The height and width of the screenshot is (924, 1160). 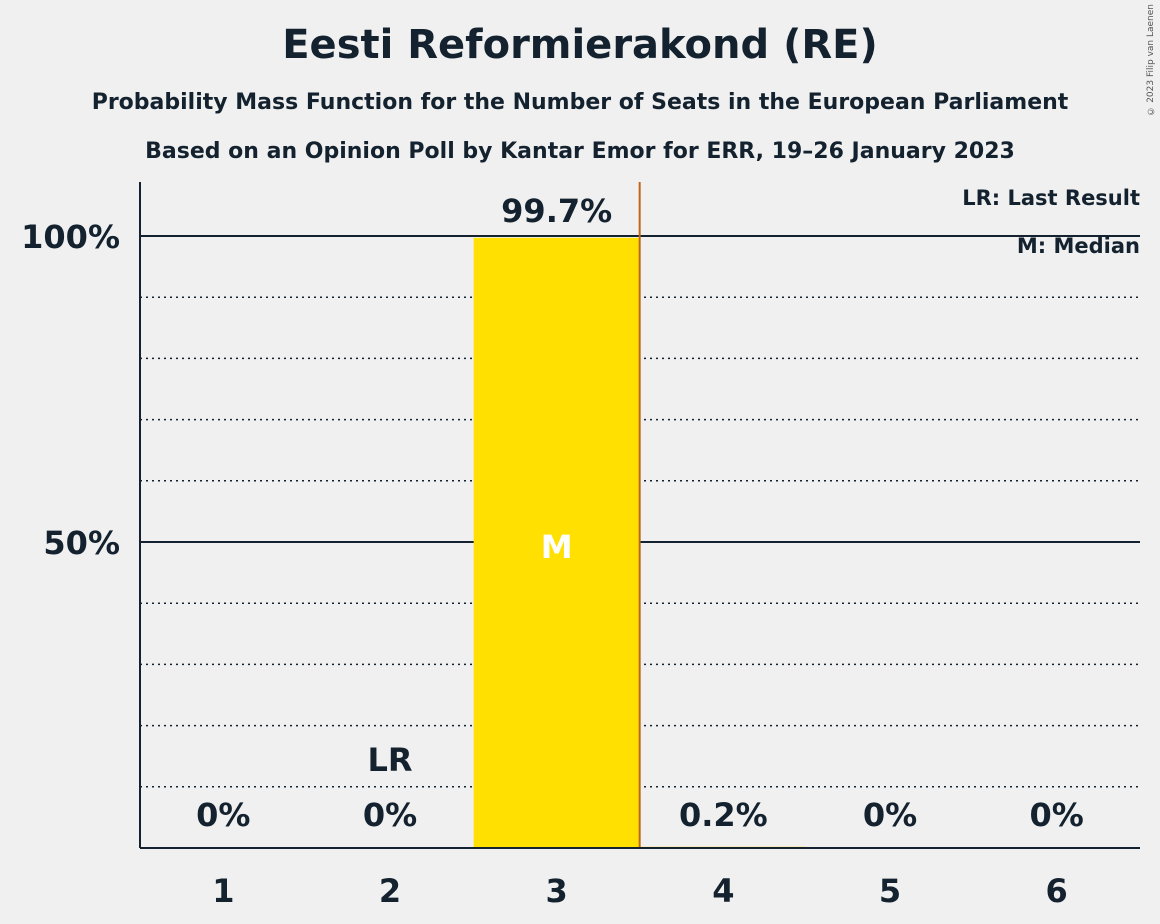 What do you see at coordinates (223, 891) in the screenshot?
I see `x-tick-label: 1` at bounding box center [223, 891].